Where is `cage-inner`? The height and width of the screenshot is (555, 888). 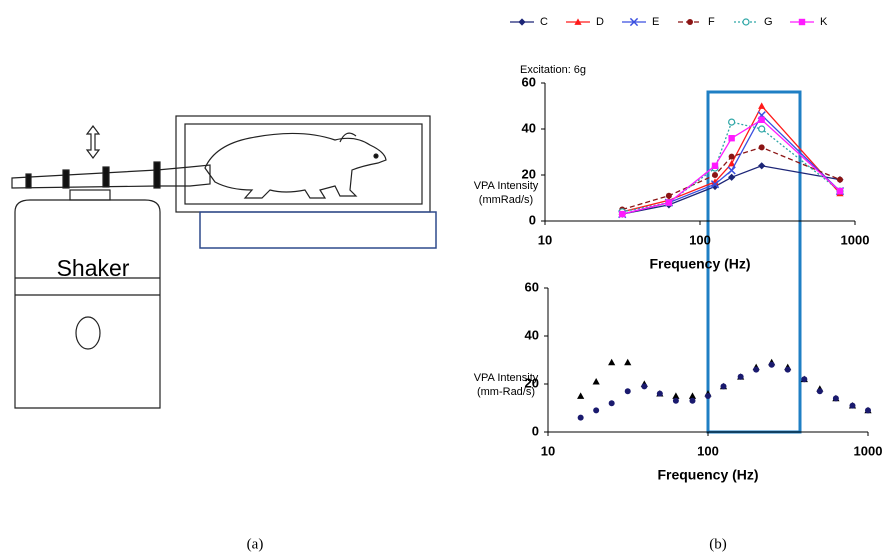 cage-inner is located at coordinates (303, 164).